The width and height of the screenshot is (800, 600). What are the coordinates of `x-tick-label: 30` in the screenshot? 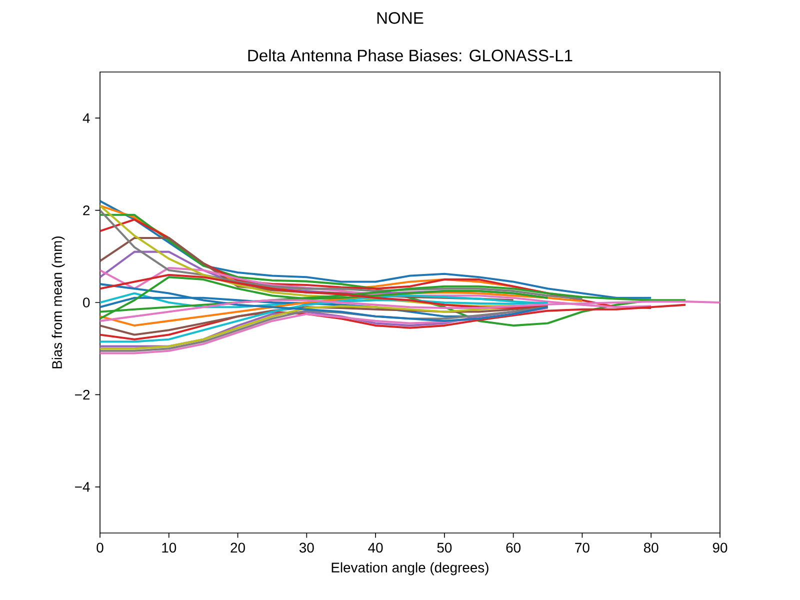 It's located at (306, 547).